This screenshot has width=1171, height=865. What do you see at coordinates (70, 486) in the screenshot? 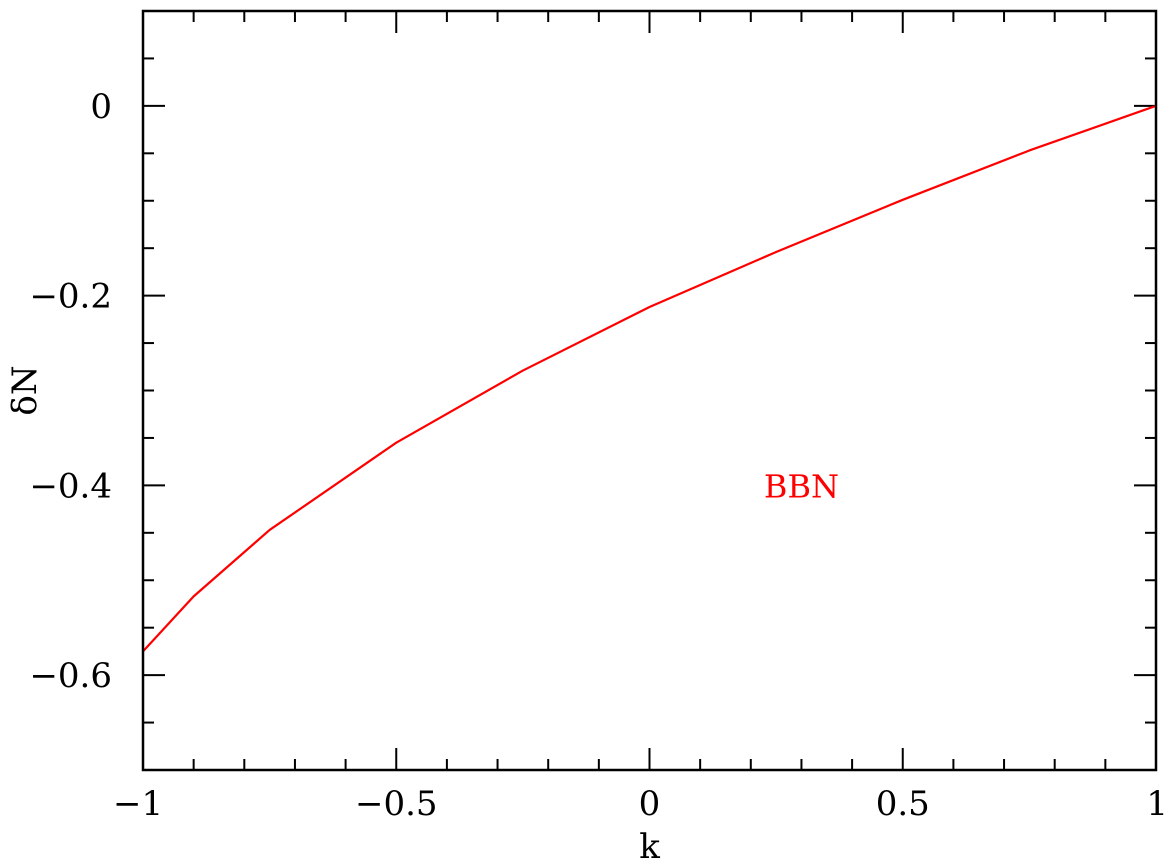
I see `y-tick-label: −0.4` at bounding box center [70, 486].